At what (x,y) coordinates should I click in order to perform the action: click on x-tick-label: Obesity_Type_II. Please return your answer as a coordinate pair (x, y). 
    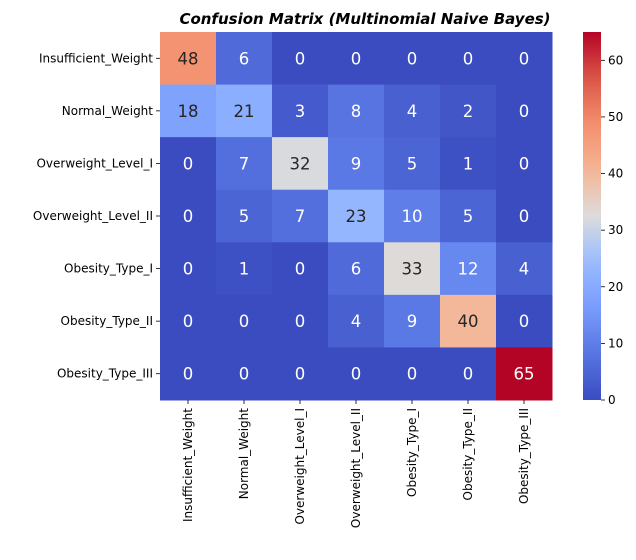
    Looking at the image, I should click on (468, 454).